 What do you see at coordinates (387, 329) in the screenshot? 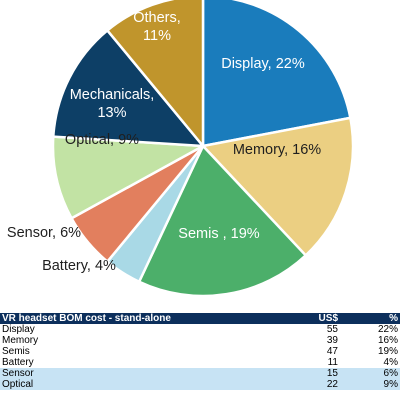
I see `component-share: 22%` at bounding box center [387, 329].